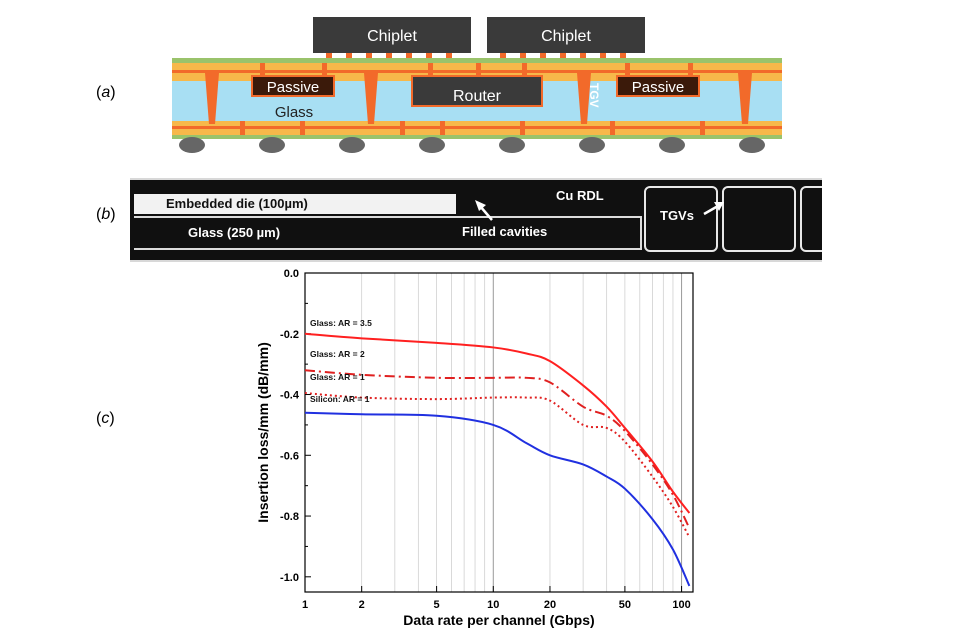 This screenshot has height=638, width=965. I want to click on y-tick-label: -0.6, so click(289, 456).